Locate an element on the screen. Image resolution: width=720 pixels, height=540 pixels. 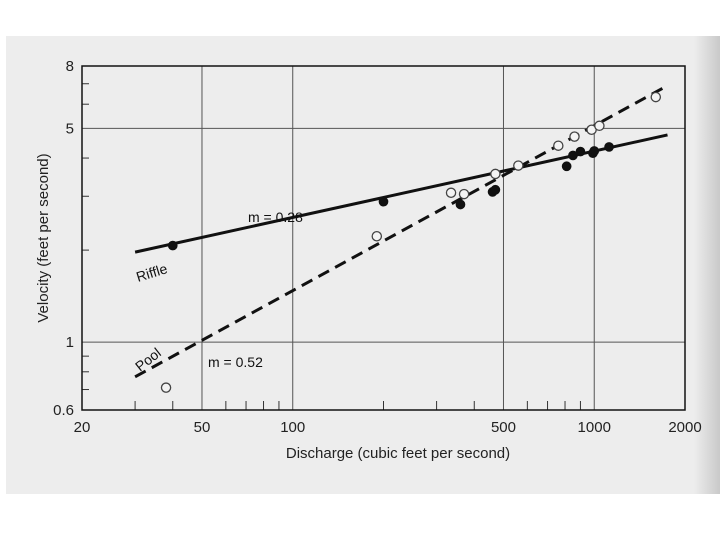
riffle-slope-label: m = 0.28 is located at coordinates (275, 217).